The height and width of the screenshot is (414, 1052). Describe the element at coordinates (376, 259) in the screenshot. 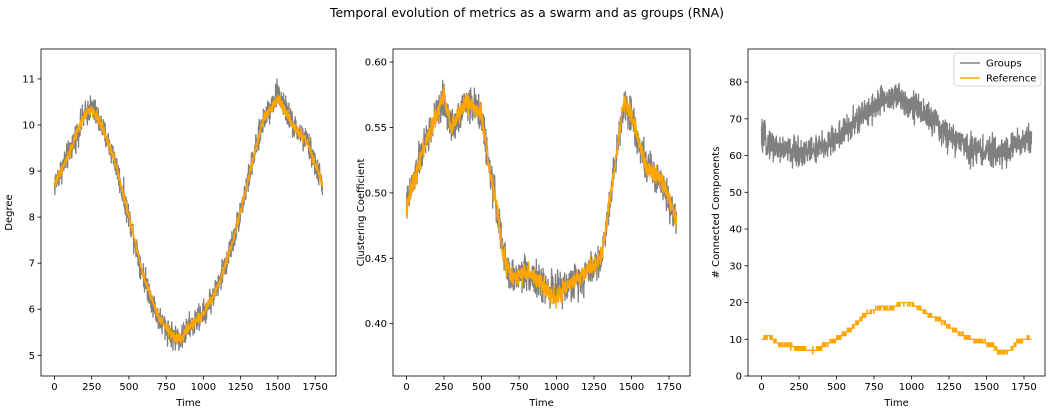

I see `y-tick-label: 0.45` at that location.